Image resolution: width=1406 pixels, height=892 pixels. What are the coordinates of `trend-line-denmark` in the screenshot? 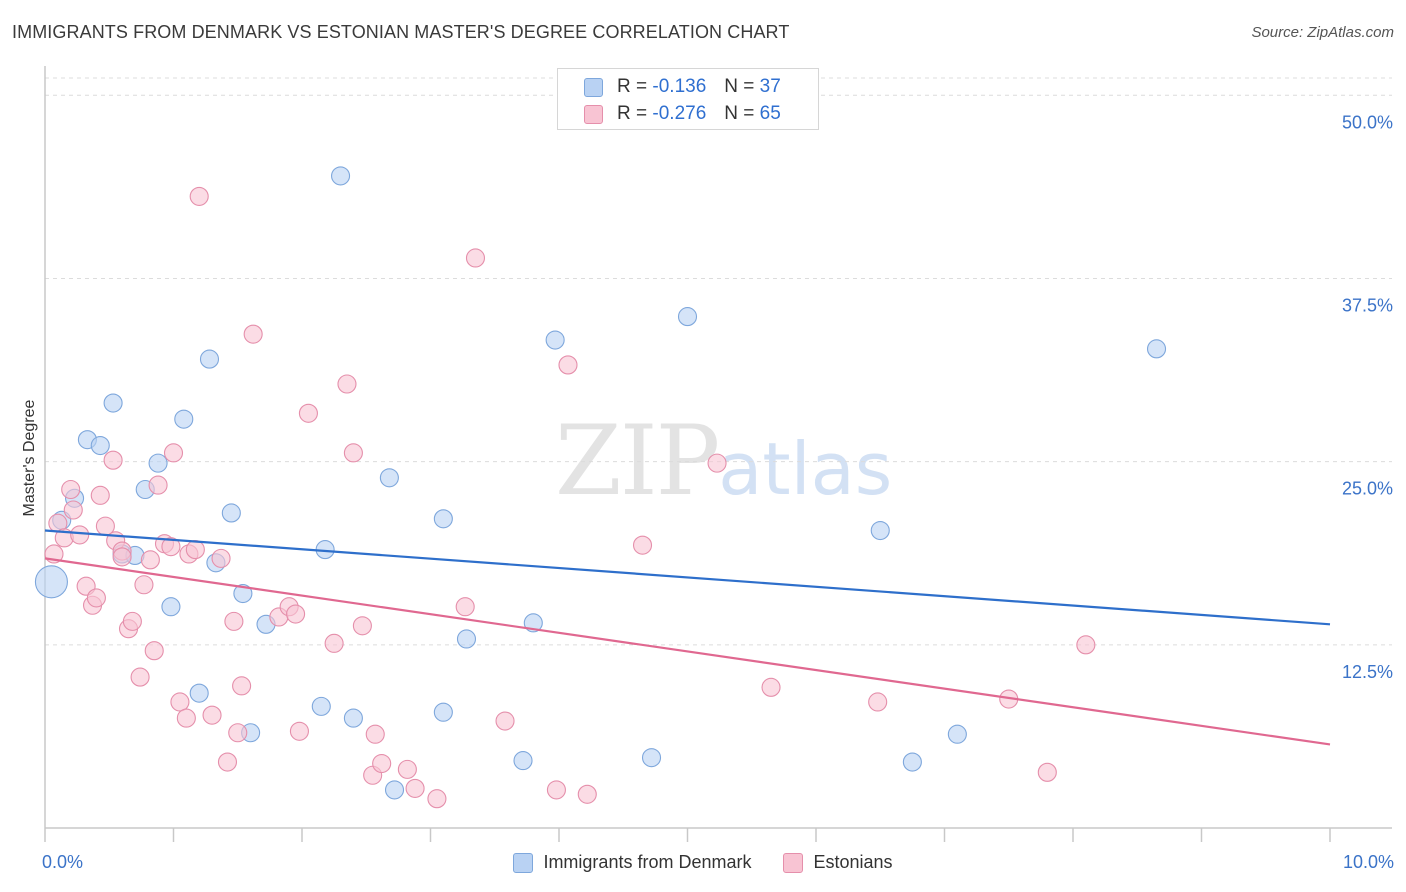 It's located at (687, 577).